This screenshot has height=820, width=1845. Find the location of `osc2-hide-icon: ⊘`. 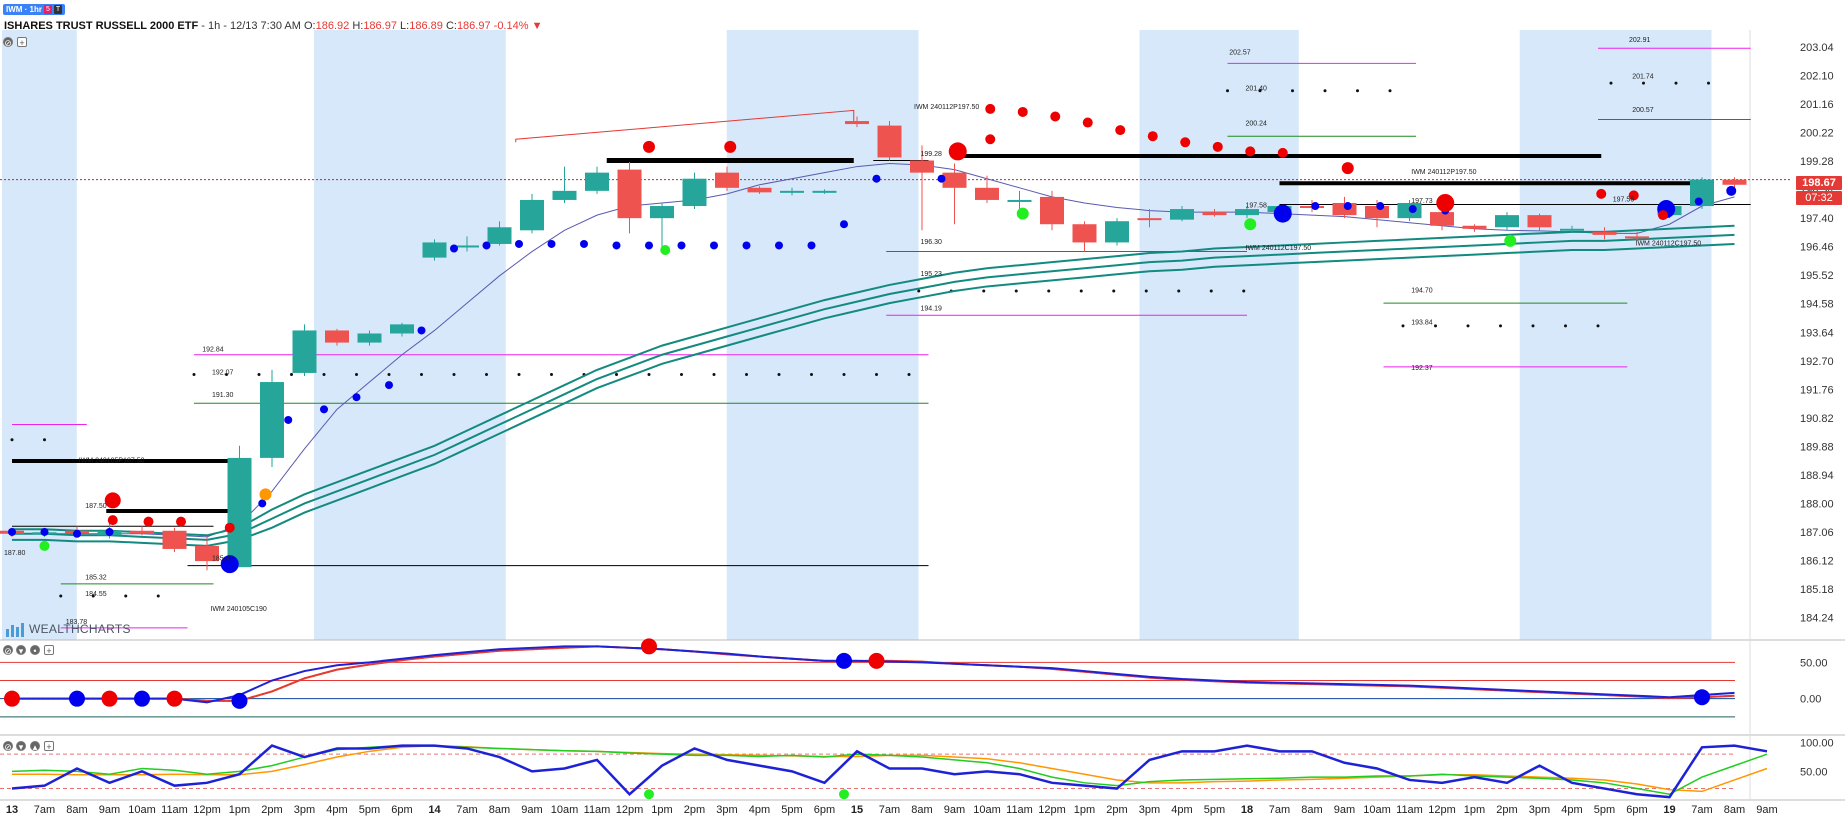

osc2-hide-icon: ⊘ is located at coordinates (8, 746).